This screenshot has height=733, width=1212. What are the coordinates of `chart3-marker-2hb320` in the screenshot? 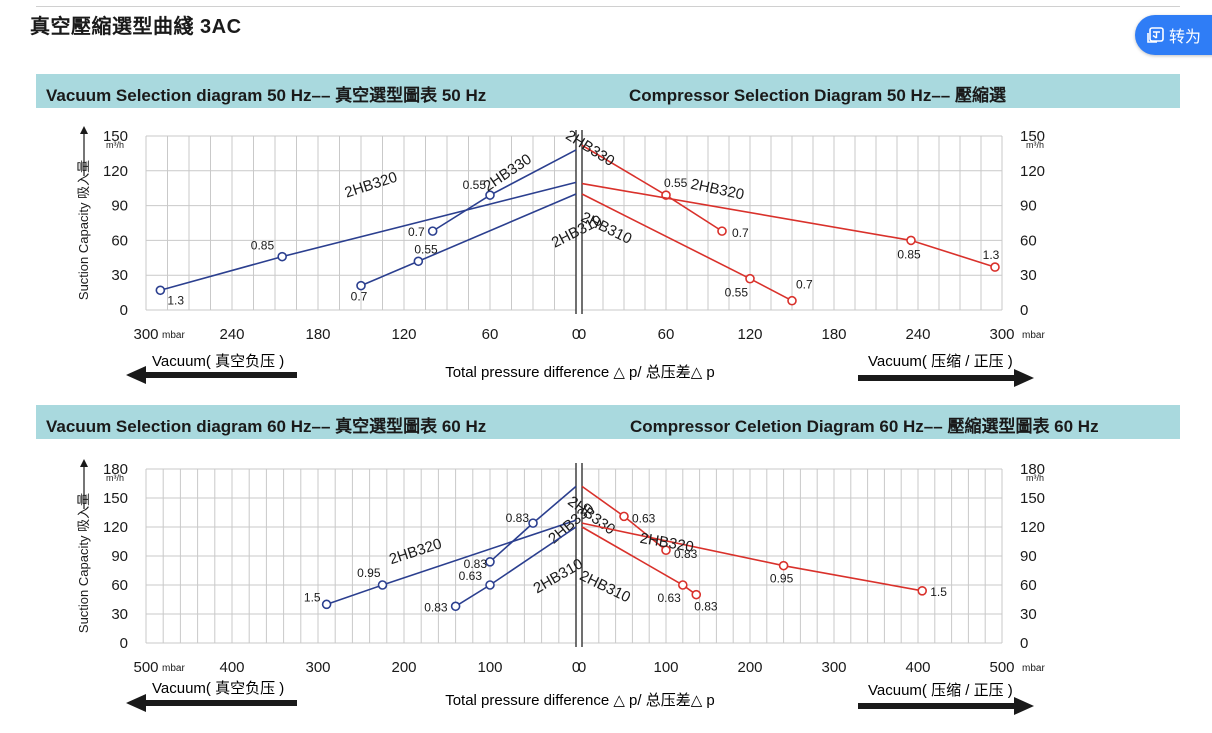 It's located at (382, 585).